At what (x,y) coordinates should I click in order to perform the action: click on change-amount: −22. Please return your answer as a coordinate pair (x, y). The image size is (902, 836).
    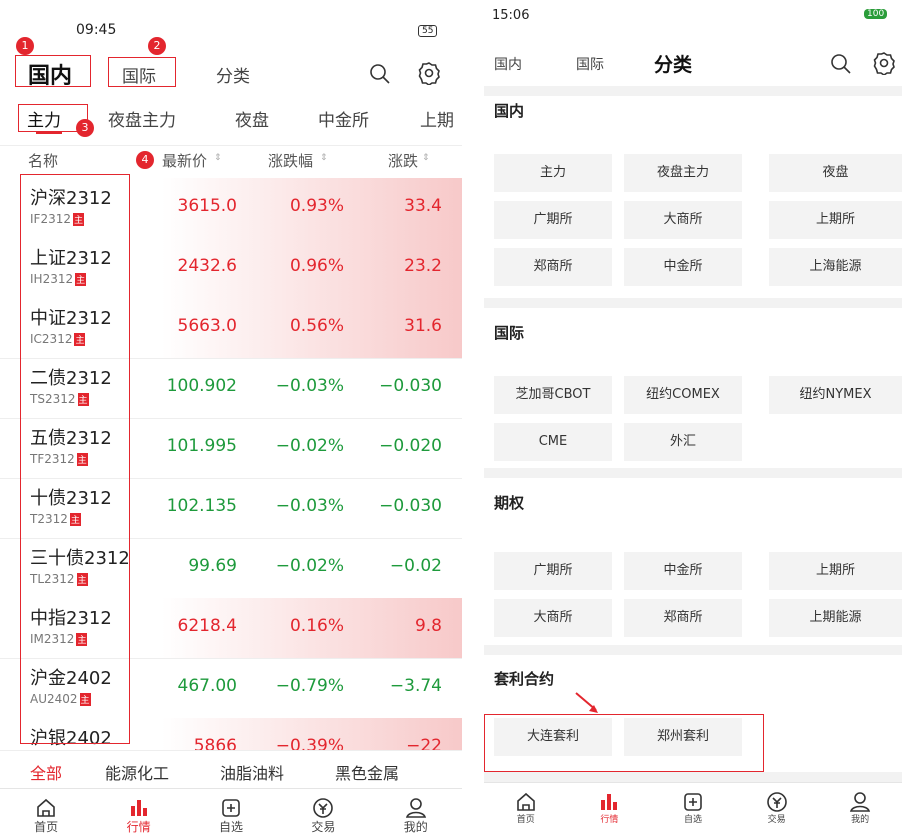
    Looking at the image, I should click on (424, 743).